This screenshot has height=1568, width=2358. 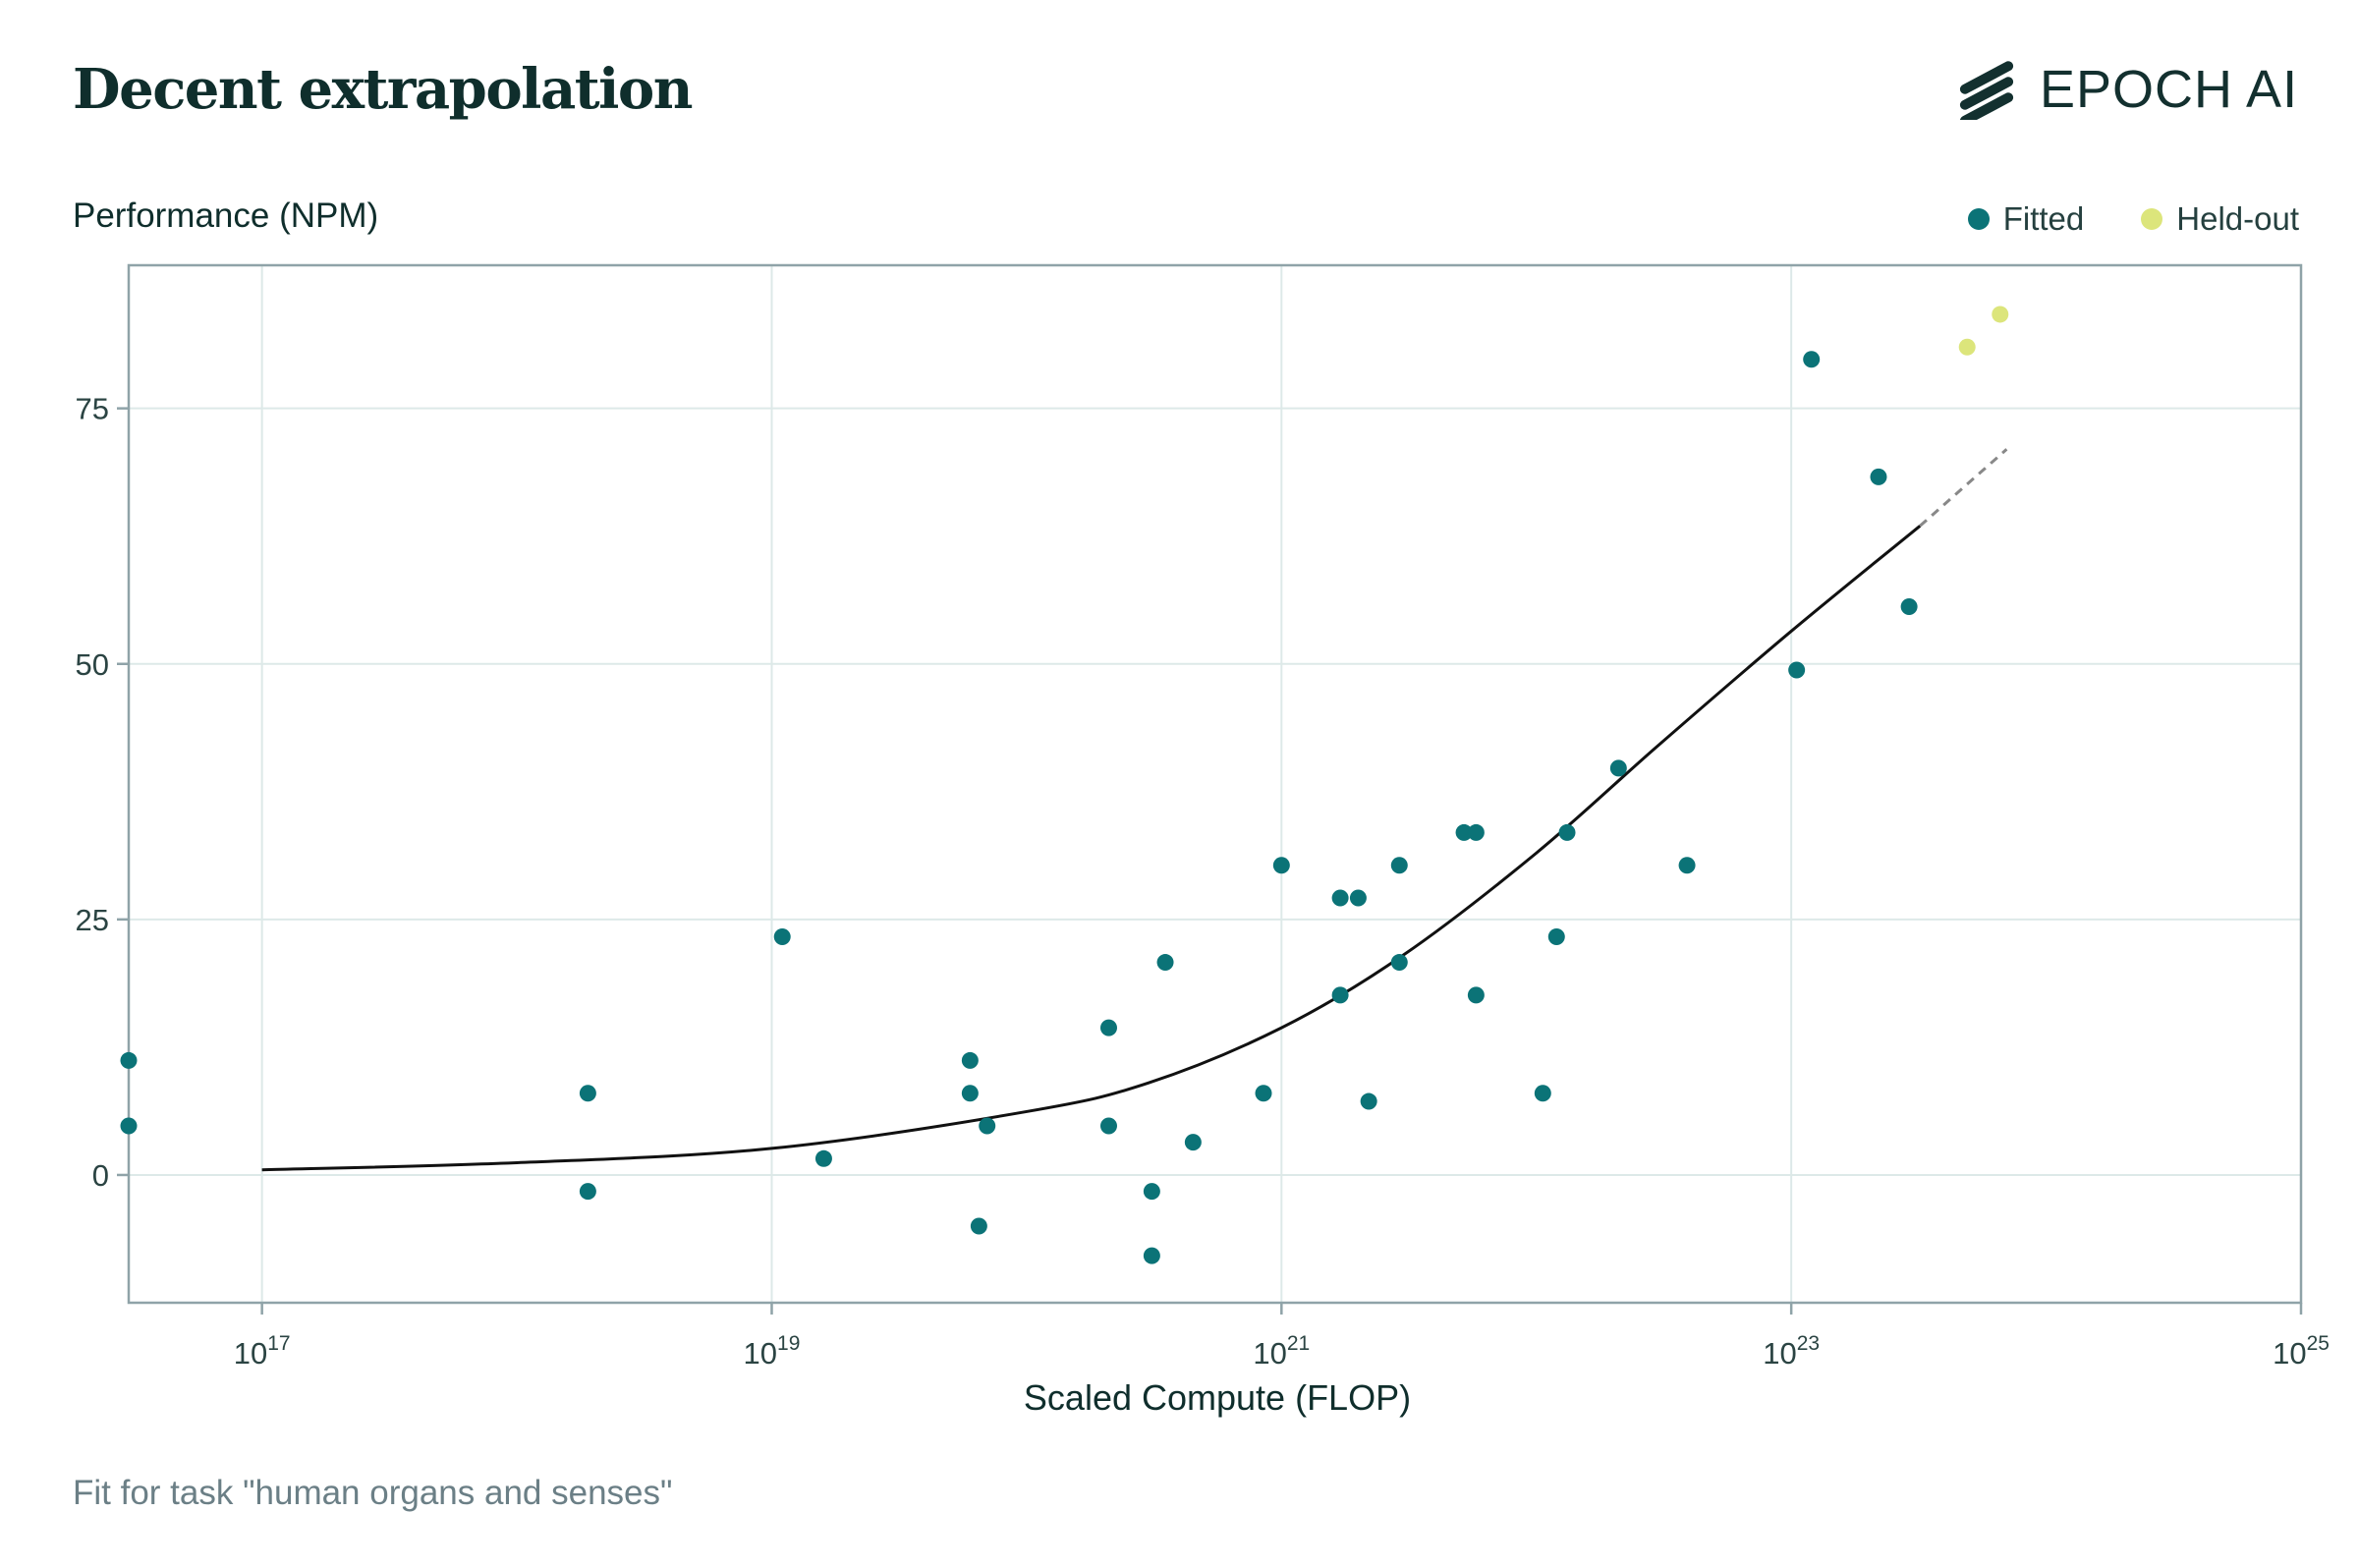 I want to click on x-axis-label: Scaled Compute (FLOP), so click(x=1217, y=1397).